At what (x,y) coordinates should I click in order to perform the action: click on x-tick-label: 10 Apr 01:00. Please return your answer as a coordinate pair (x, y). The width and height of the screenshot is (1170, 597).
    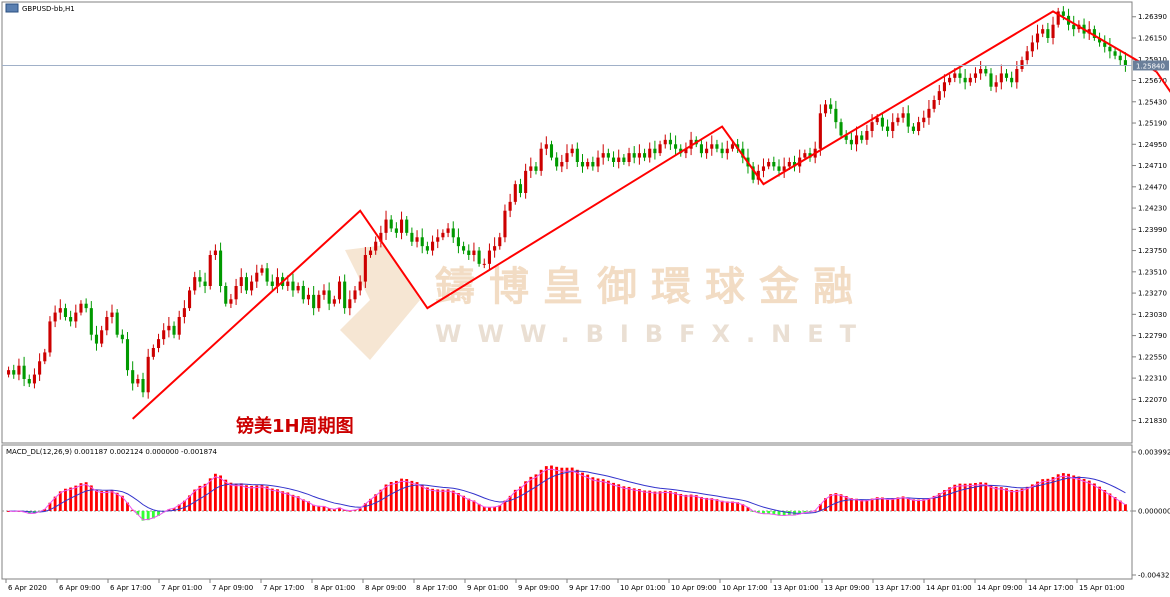
    Looking at the image, I should click on (643, 588).